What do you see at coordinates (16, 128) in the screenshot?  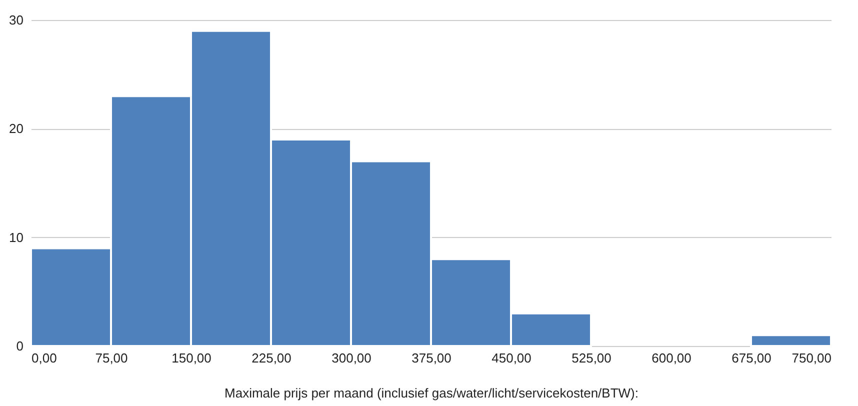 I see `y-tick-label: 20` at bounding box center [16, 128].